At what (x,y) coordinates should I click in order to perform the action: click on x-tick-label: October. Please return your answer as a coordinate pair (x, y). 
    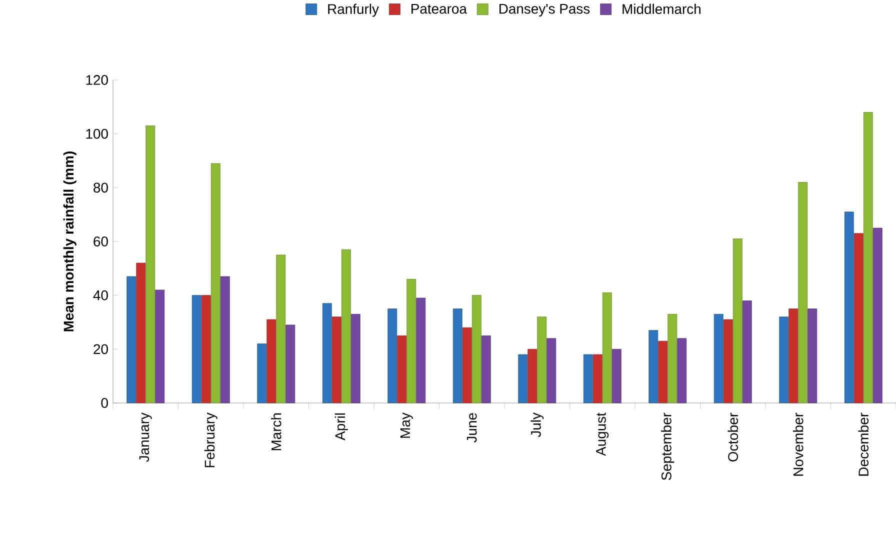
    Looking at the image, I should click on (733, 437).